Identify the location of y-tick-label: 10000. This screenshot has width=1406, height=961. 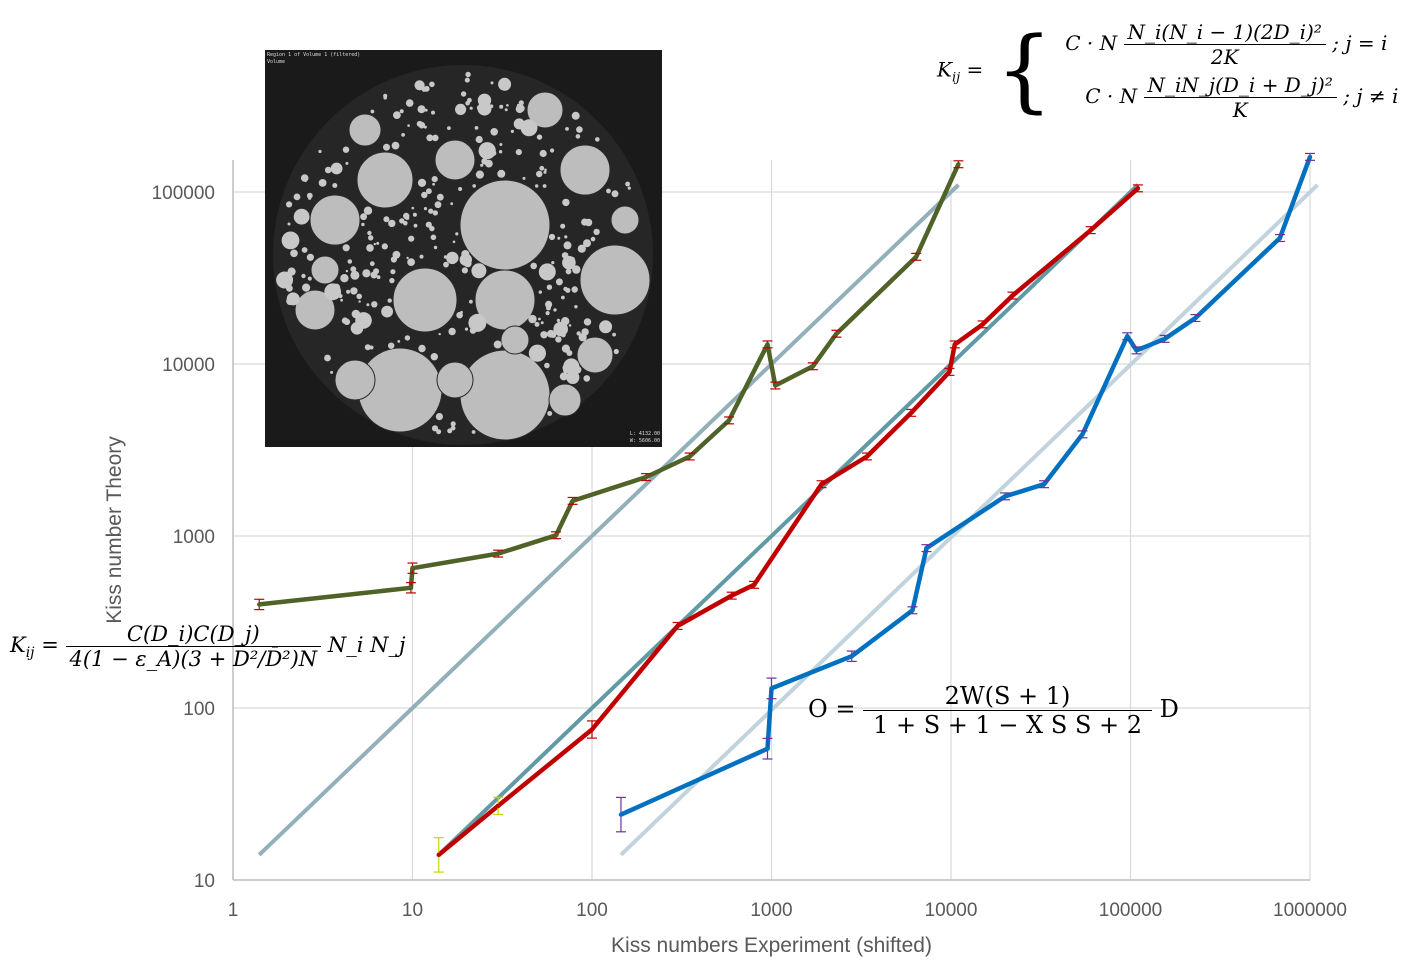
(188, 365).